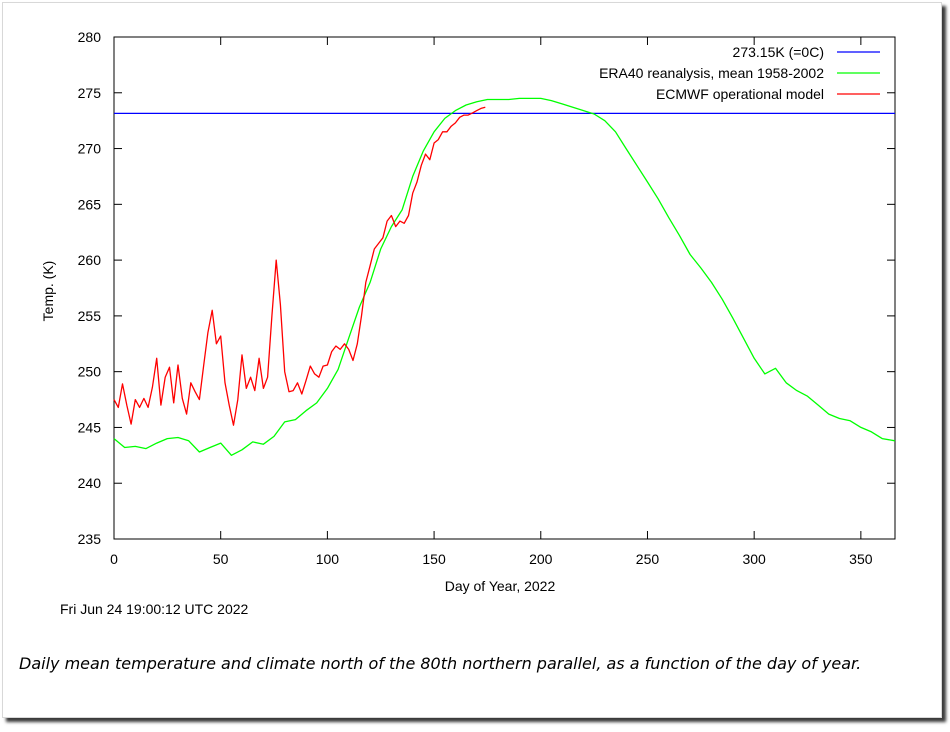 Image resolution: width=950 pixels, height=732 pixels. Describe the element at coordinates (90, 260) in the screenshot. I see `y-tick-label: 260` at that location.